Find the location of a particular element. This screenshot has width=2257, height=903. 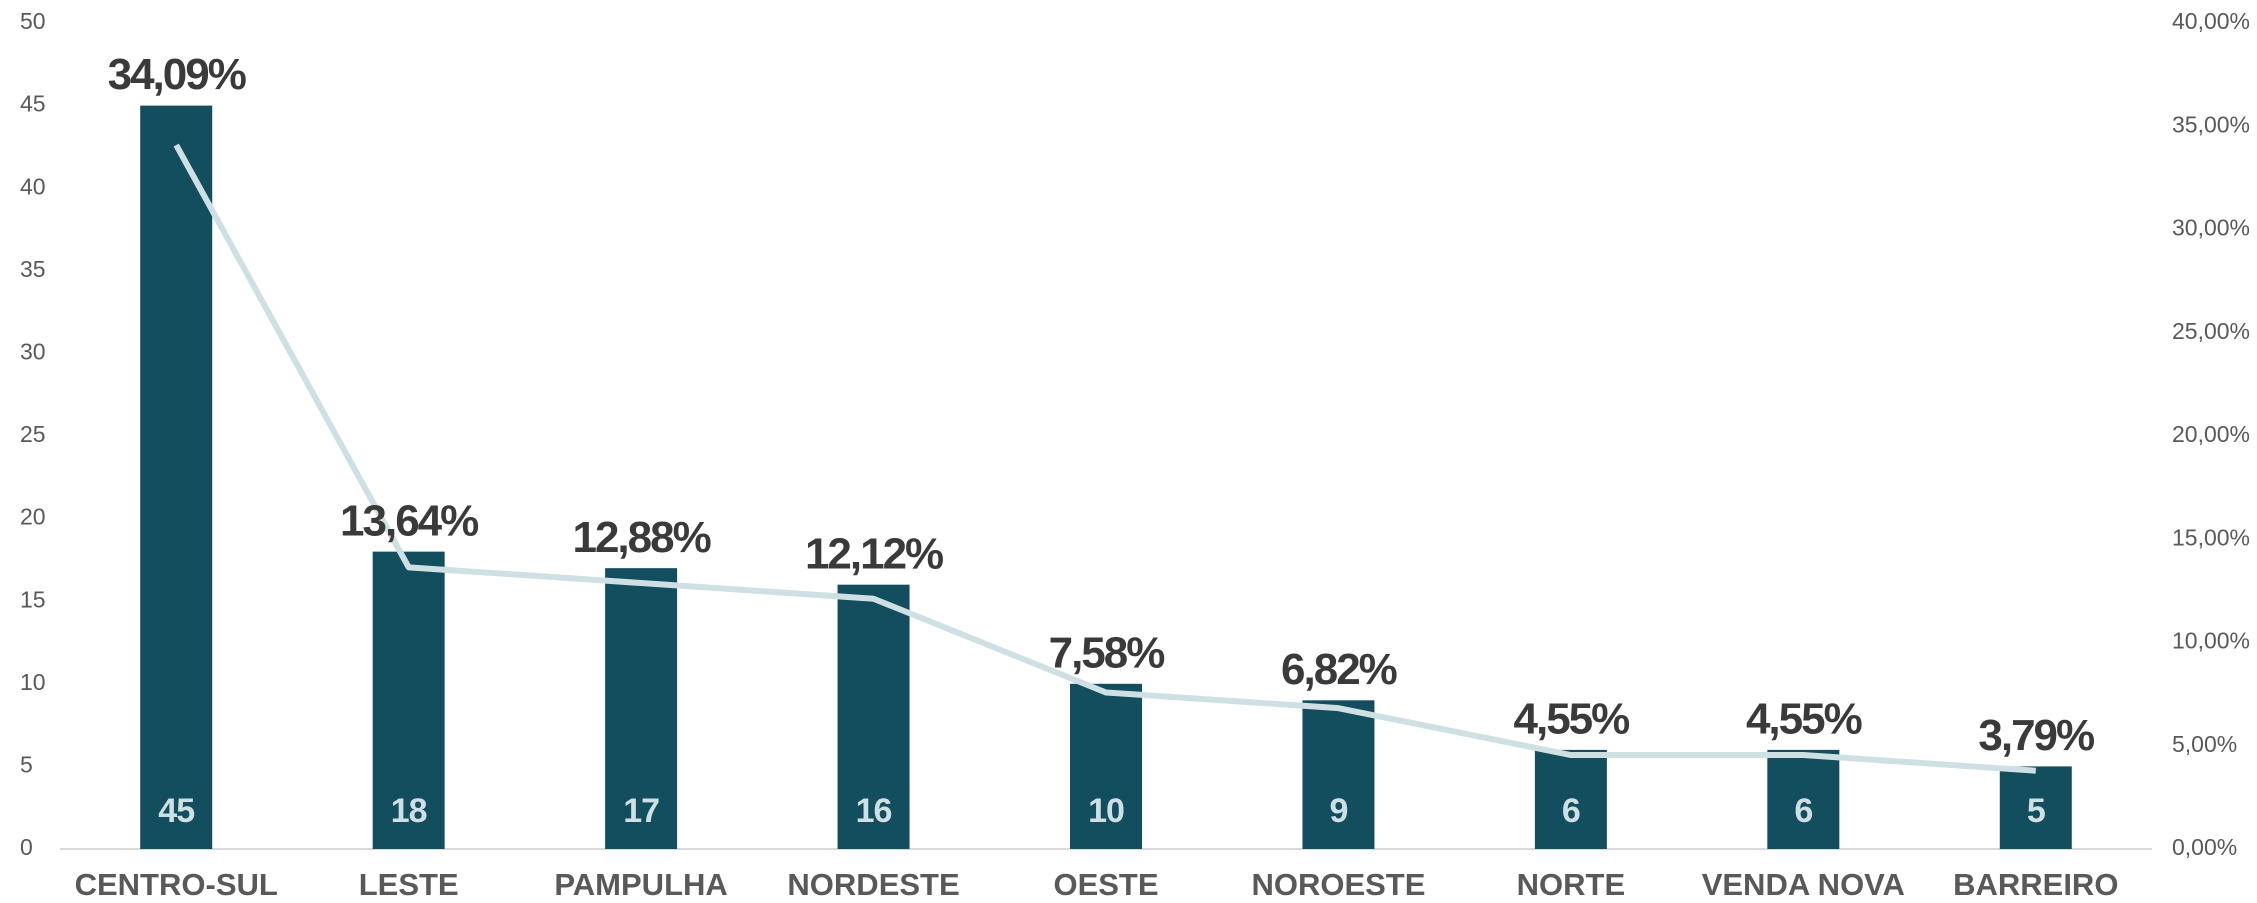

line-value-label: 12,88% is located at coordinates (641, 537).